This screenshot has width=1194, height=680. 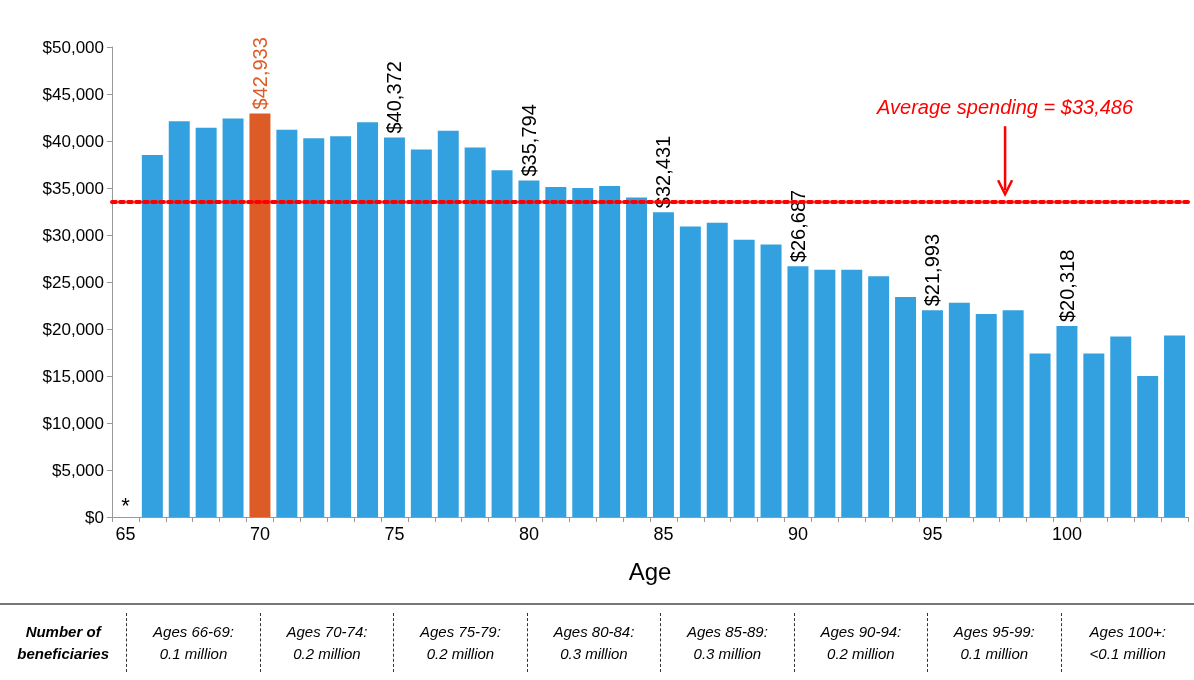 What do you see at coordinates (460, 642) in the screenshot?
I see `text: Ages 75-79: 0.2 million` at bounding box center [460, 642].